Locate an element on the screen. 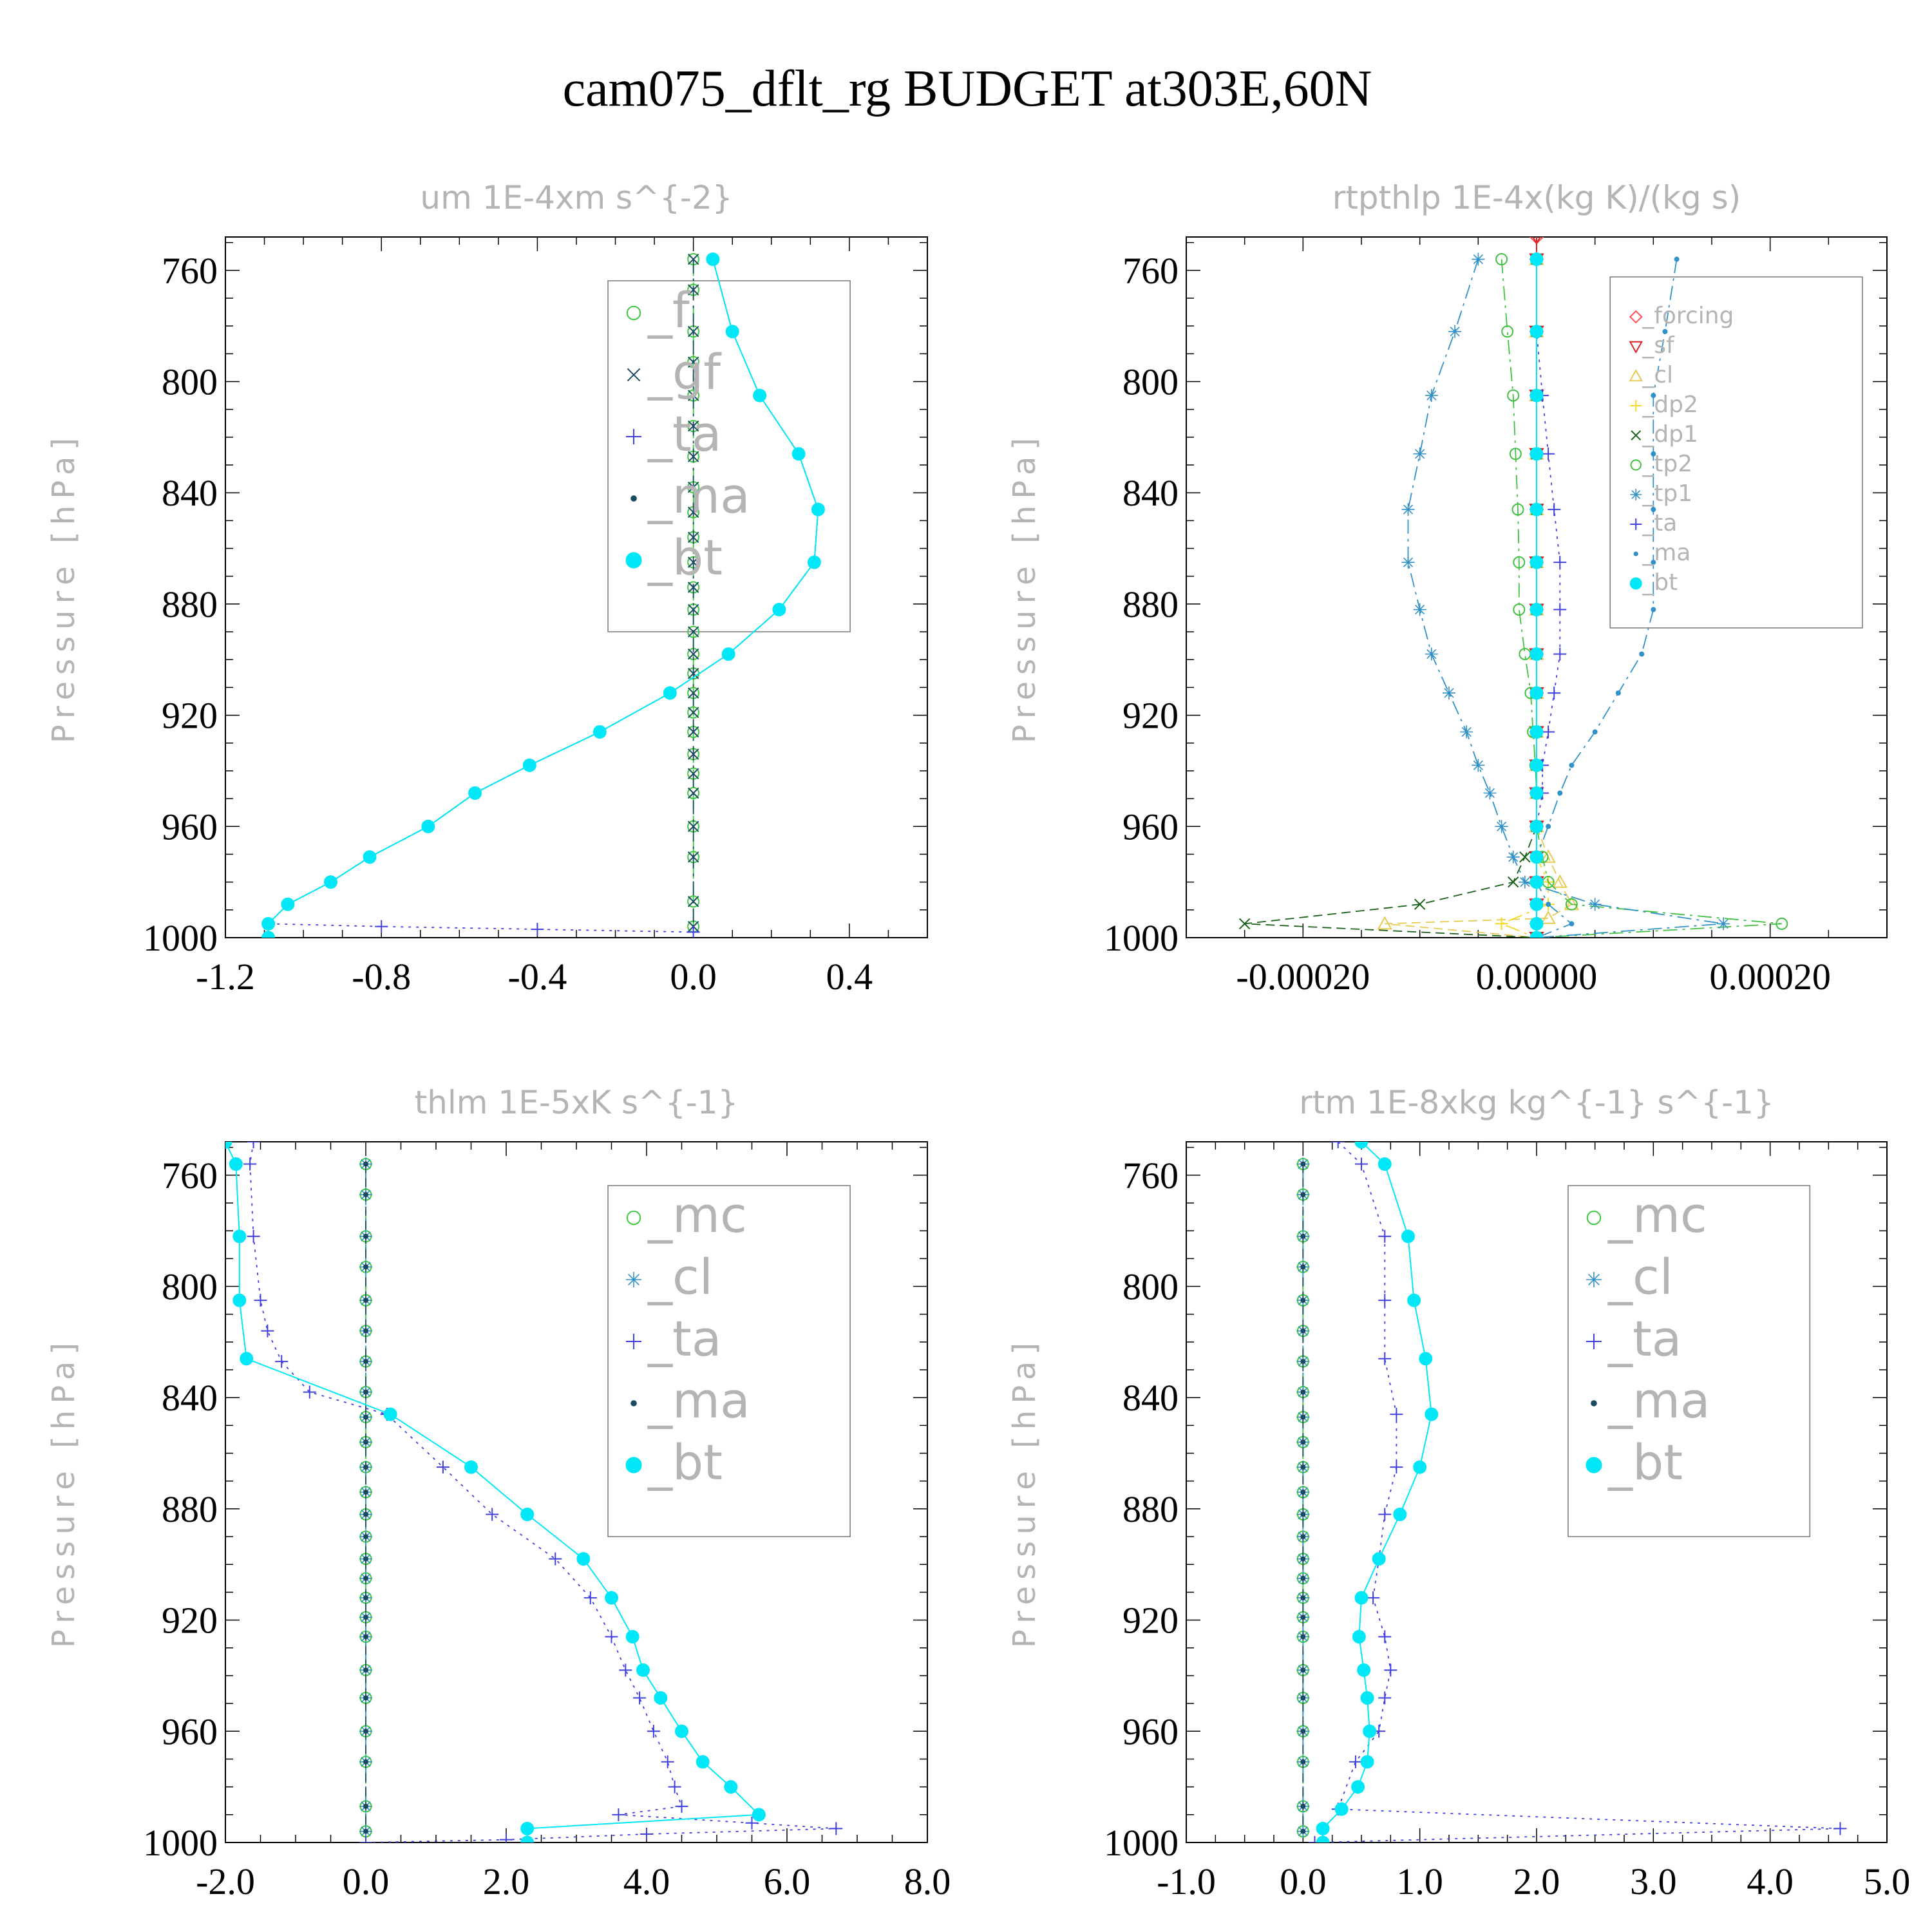 Image resolution: width=1932 pixels, height=1932 pixels. x-tick-label: 2.0 is located at coordinates (1537, 1882).